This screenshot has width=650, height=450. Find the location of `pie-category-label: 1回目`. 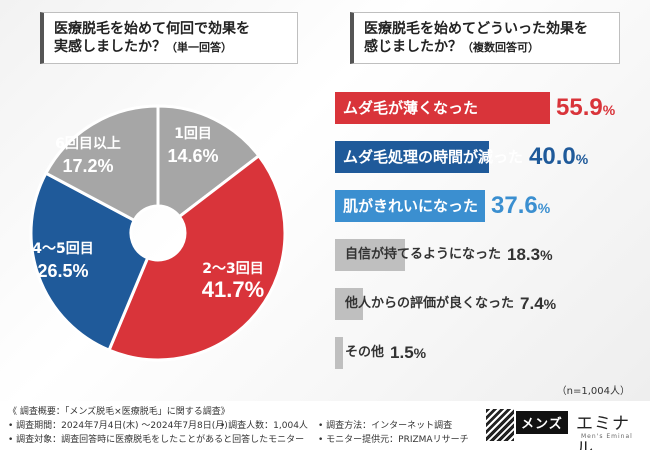

pie-category-label: 1回目 is located at coordinates (193, 134).